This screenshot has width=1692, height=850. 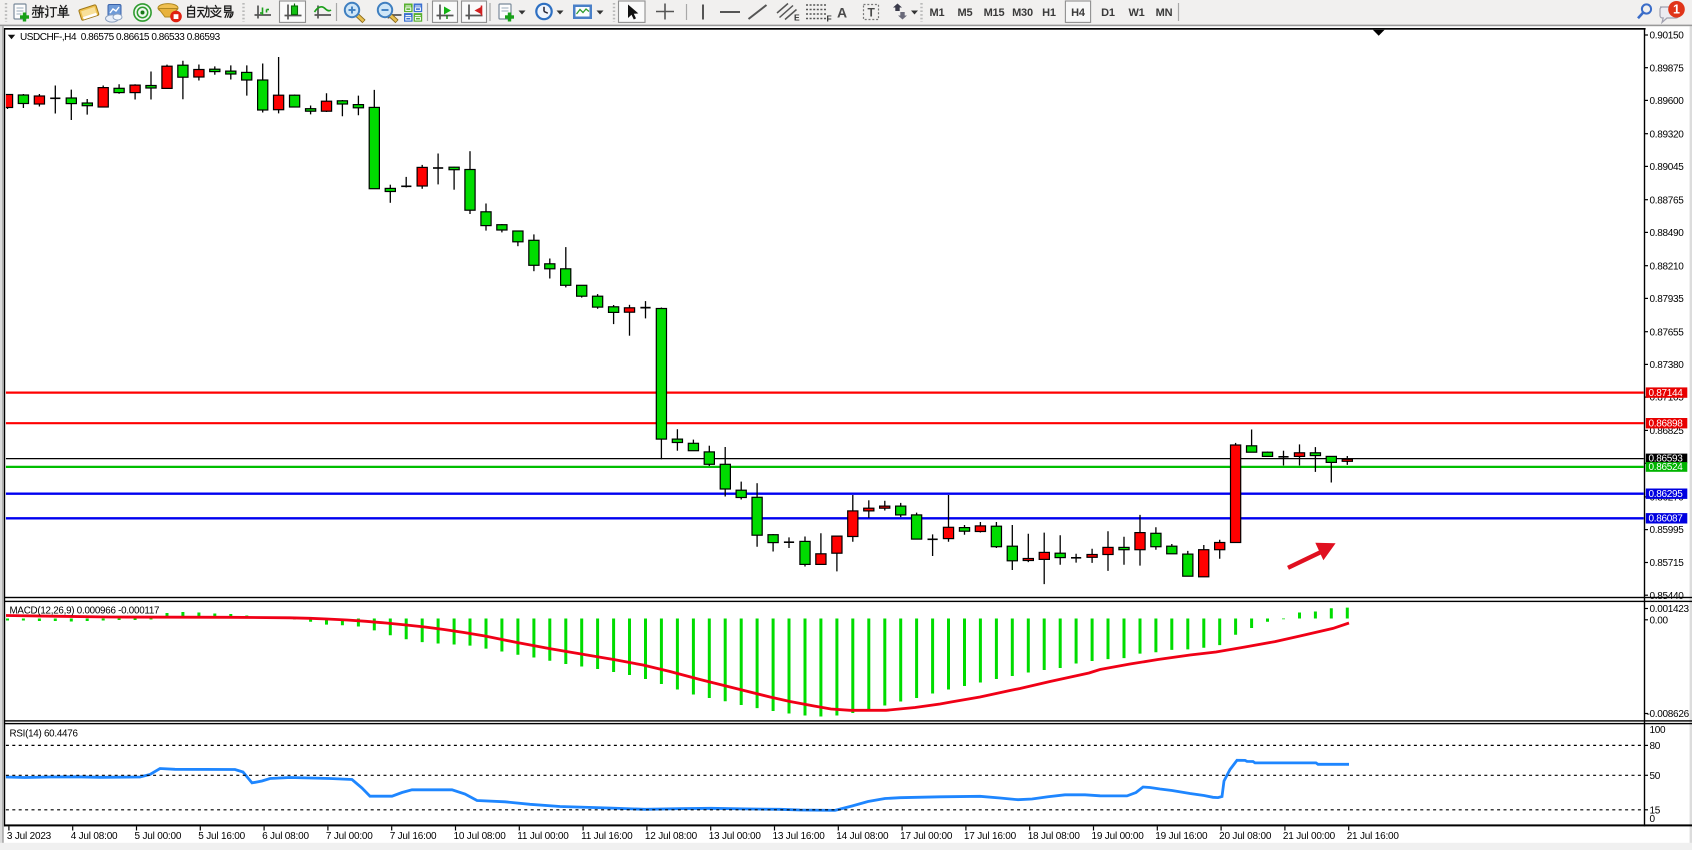 What do you see at coordinates (1668, 714) in the screenshot?
I see `svg-text: -0.008626` at bounding box center [1668, 714].